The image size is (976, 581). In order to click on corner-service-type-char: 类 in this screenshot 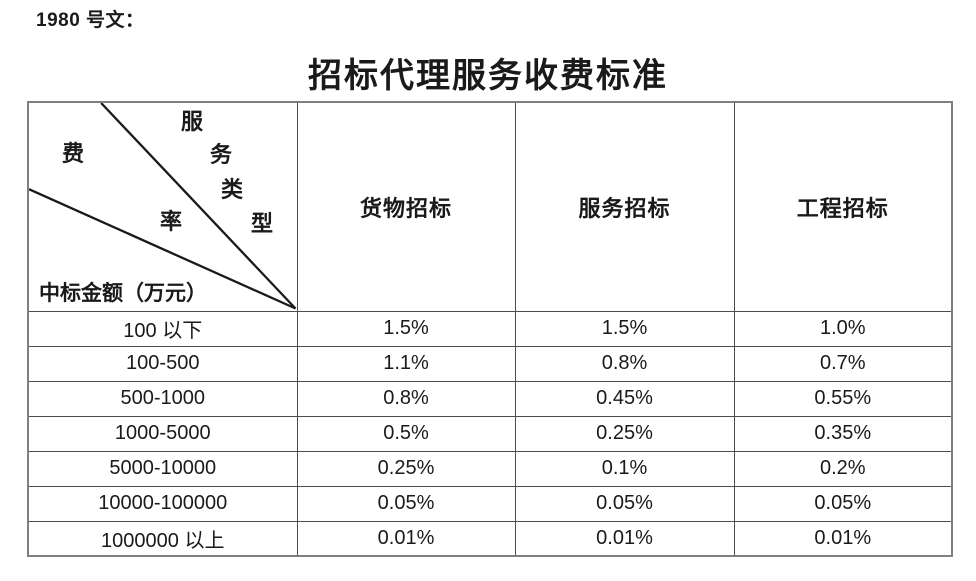, I will do `click(232, 189)`.